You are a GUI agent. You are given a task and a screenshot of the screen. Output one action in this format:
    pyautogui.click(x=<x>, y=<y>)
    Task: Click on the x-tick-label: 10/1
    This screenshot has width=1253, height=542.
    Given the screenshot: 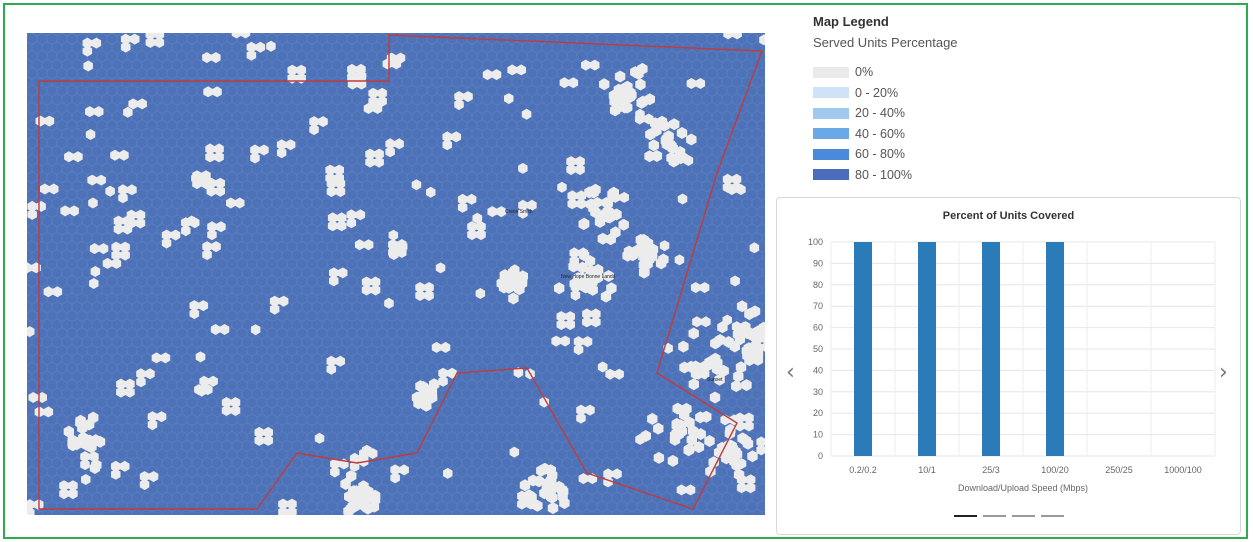 What is the action you would take?
    pyautogui.click(x=927, y=470)
    